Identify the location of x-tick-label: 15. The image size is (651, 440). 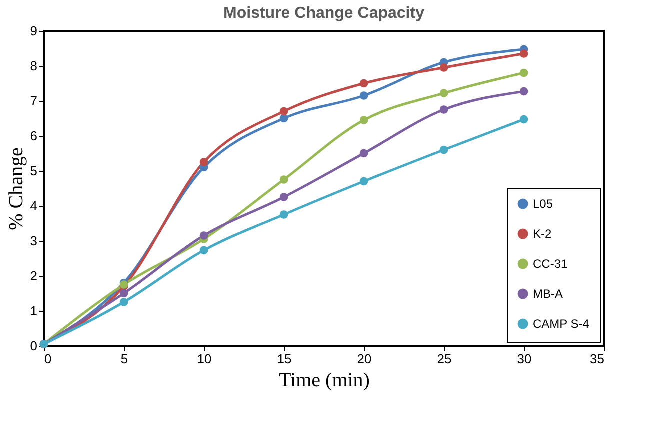
(284, 359).